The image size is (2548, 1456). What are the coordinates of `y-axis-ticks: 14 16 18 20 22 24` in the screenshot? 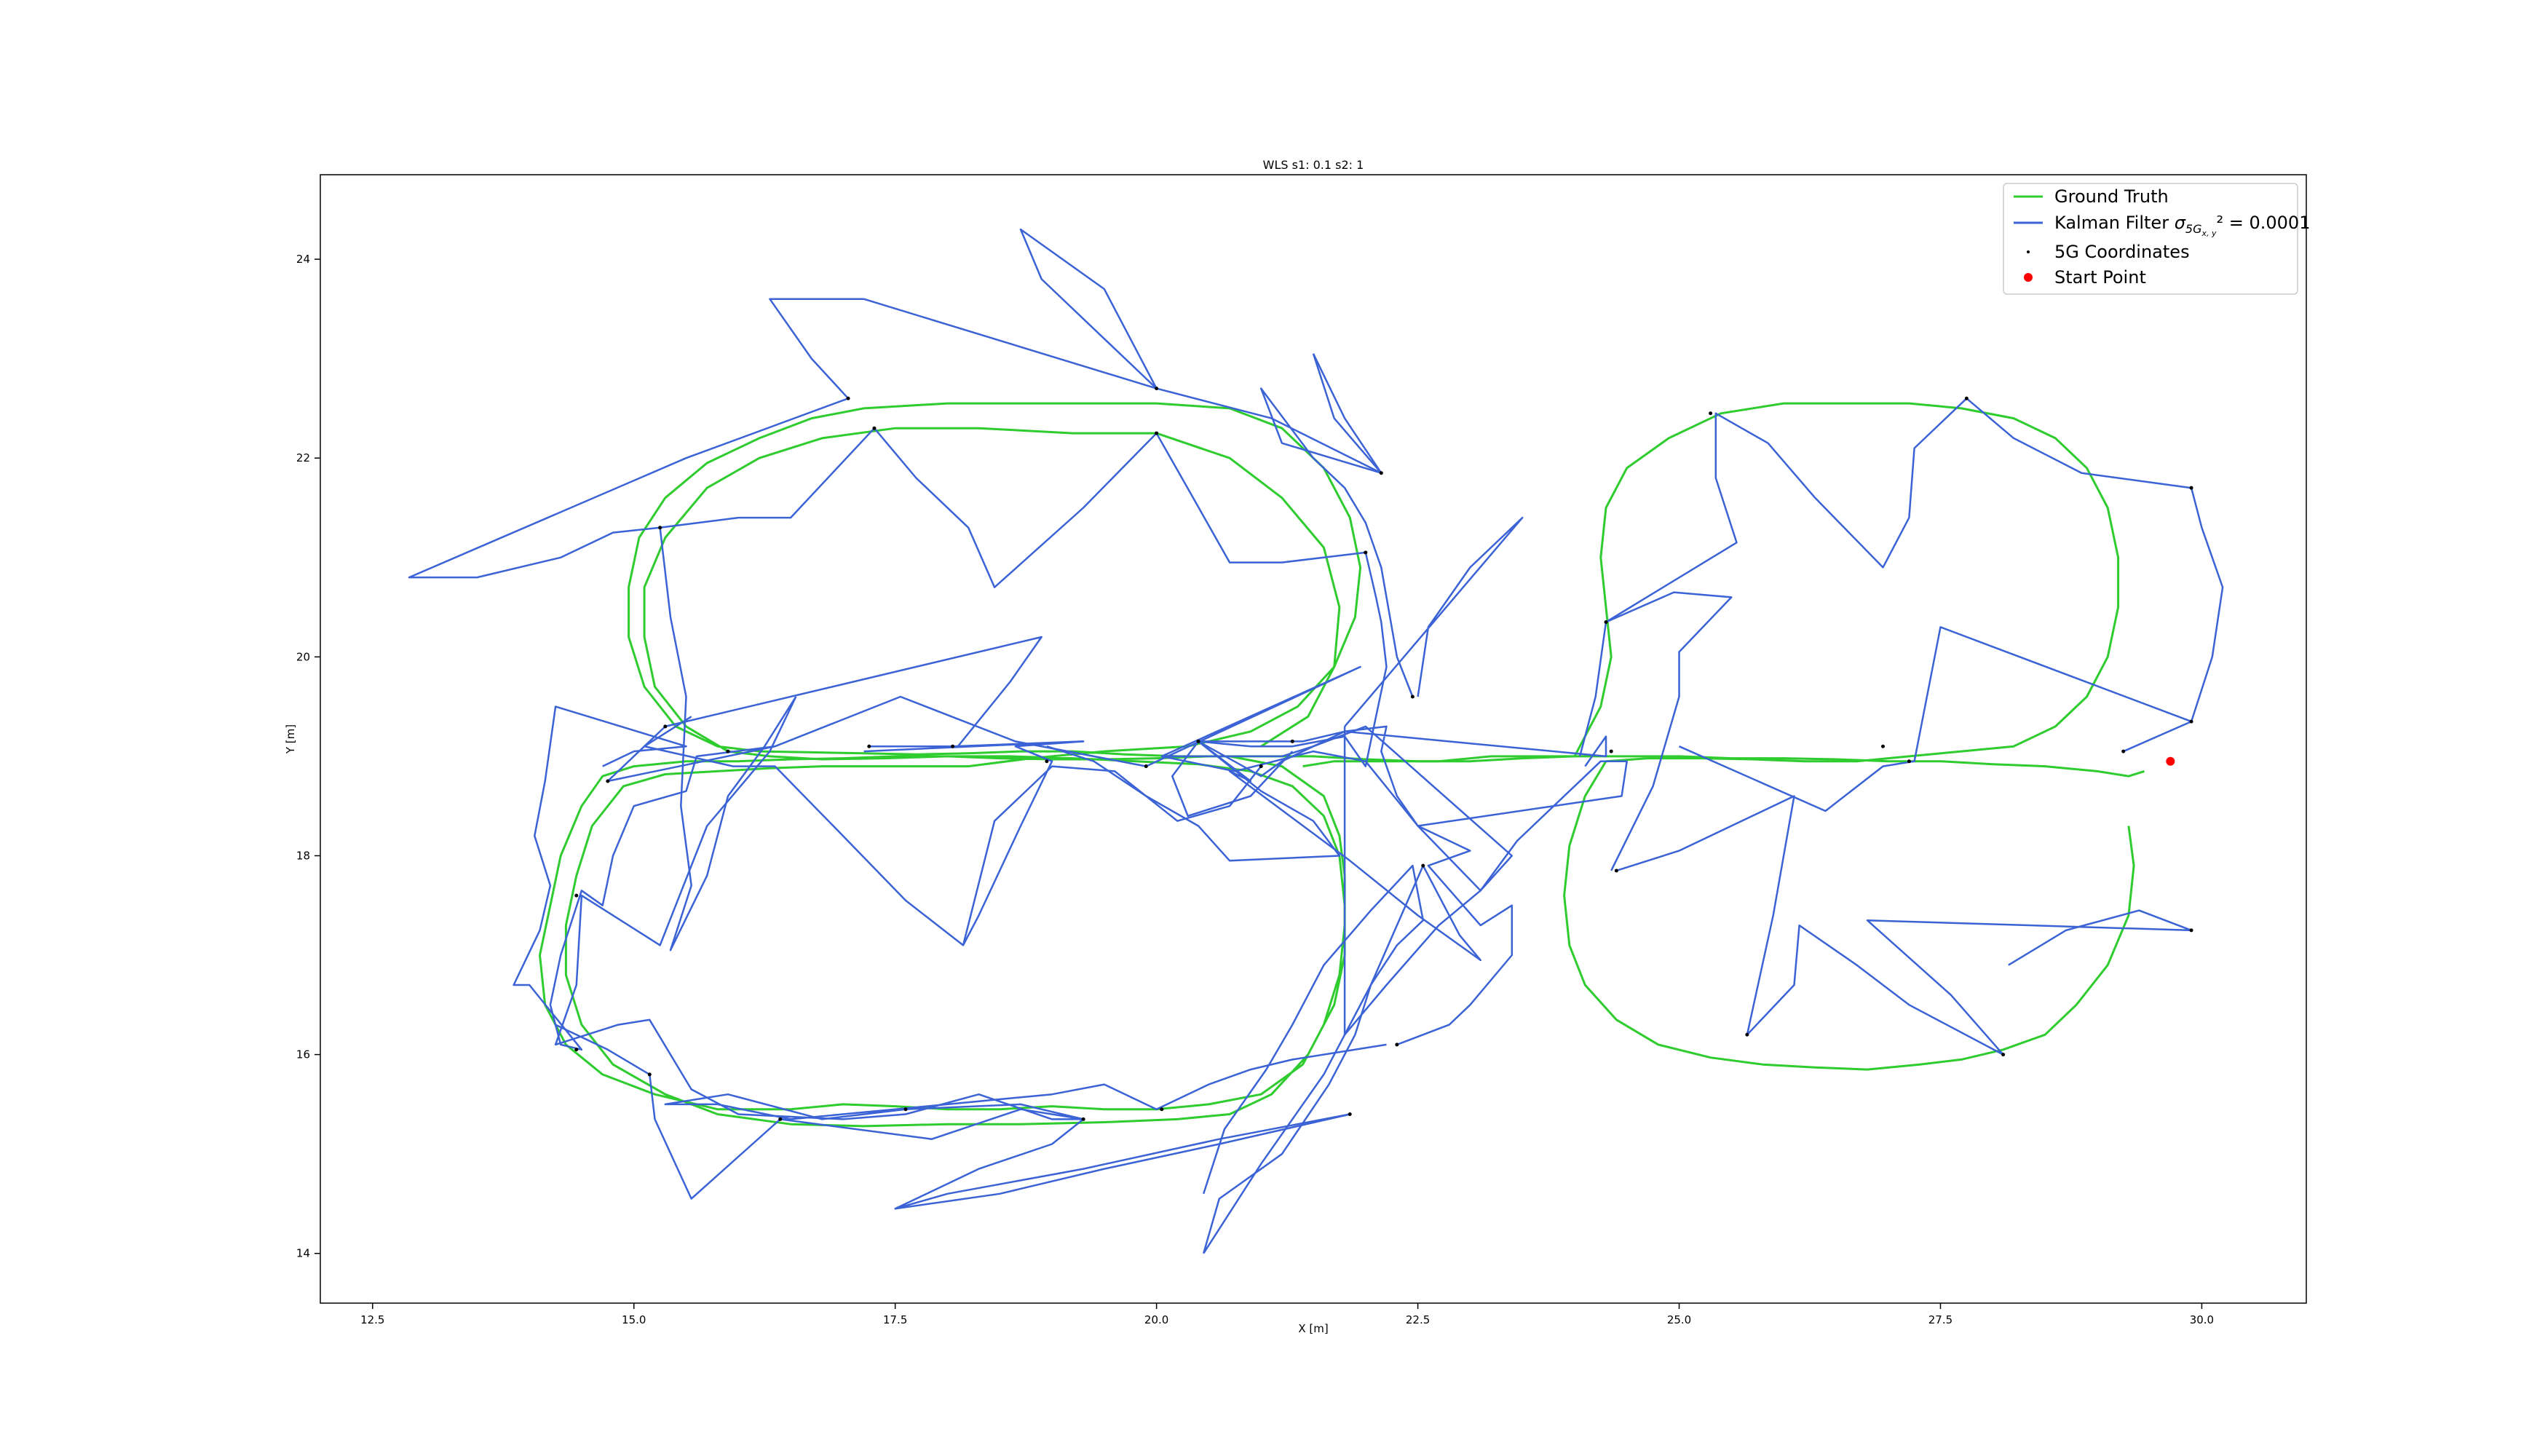 It's located at (308, 757).